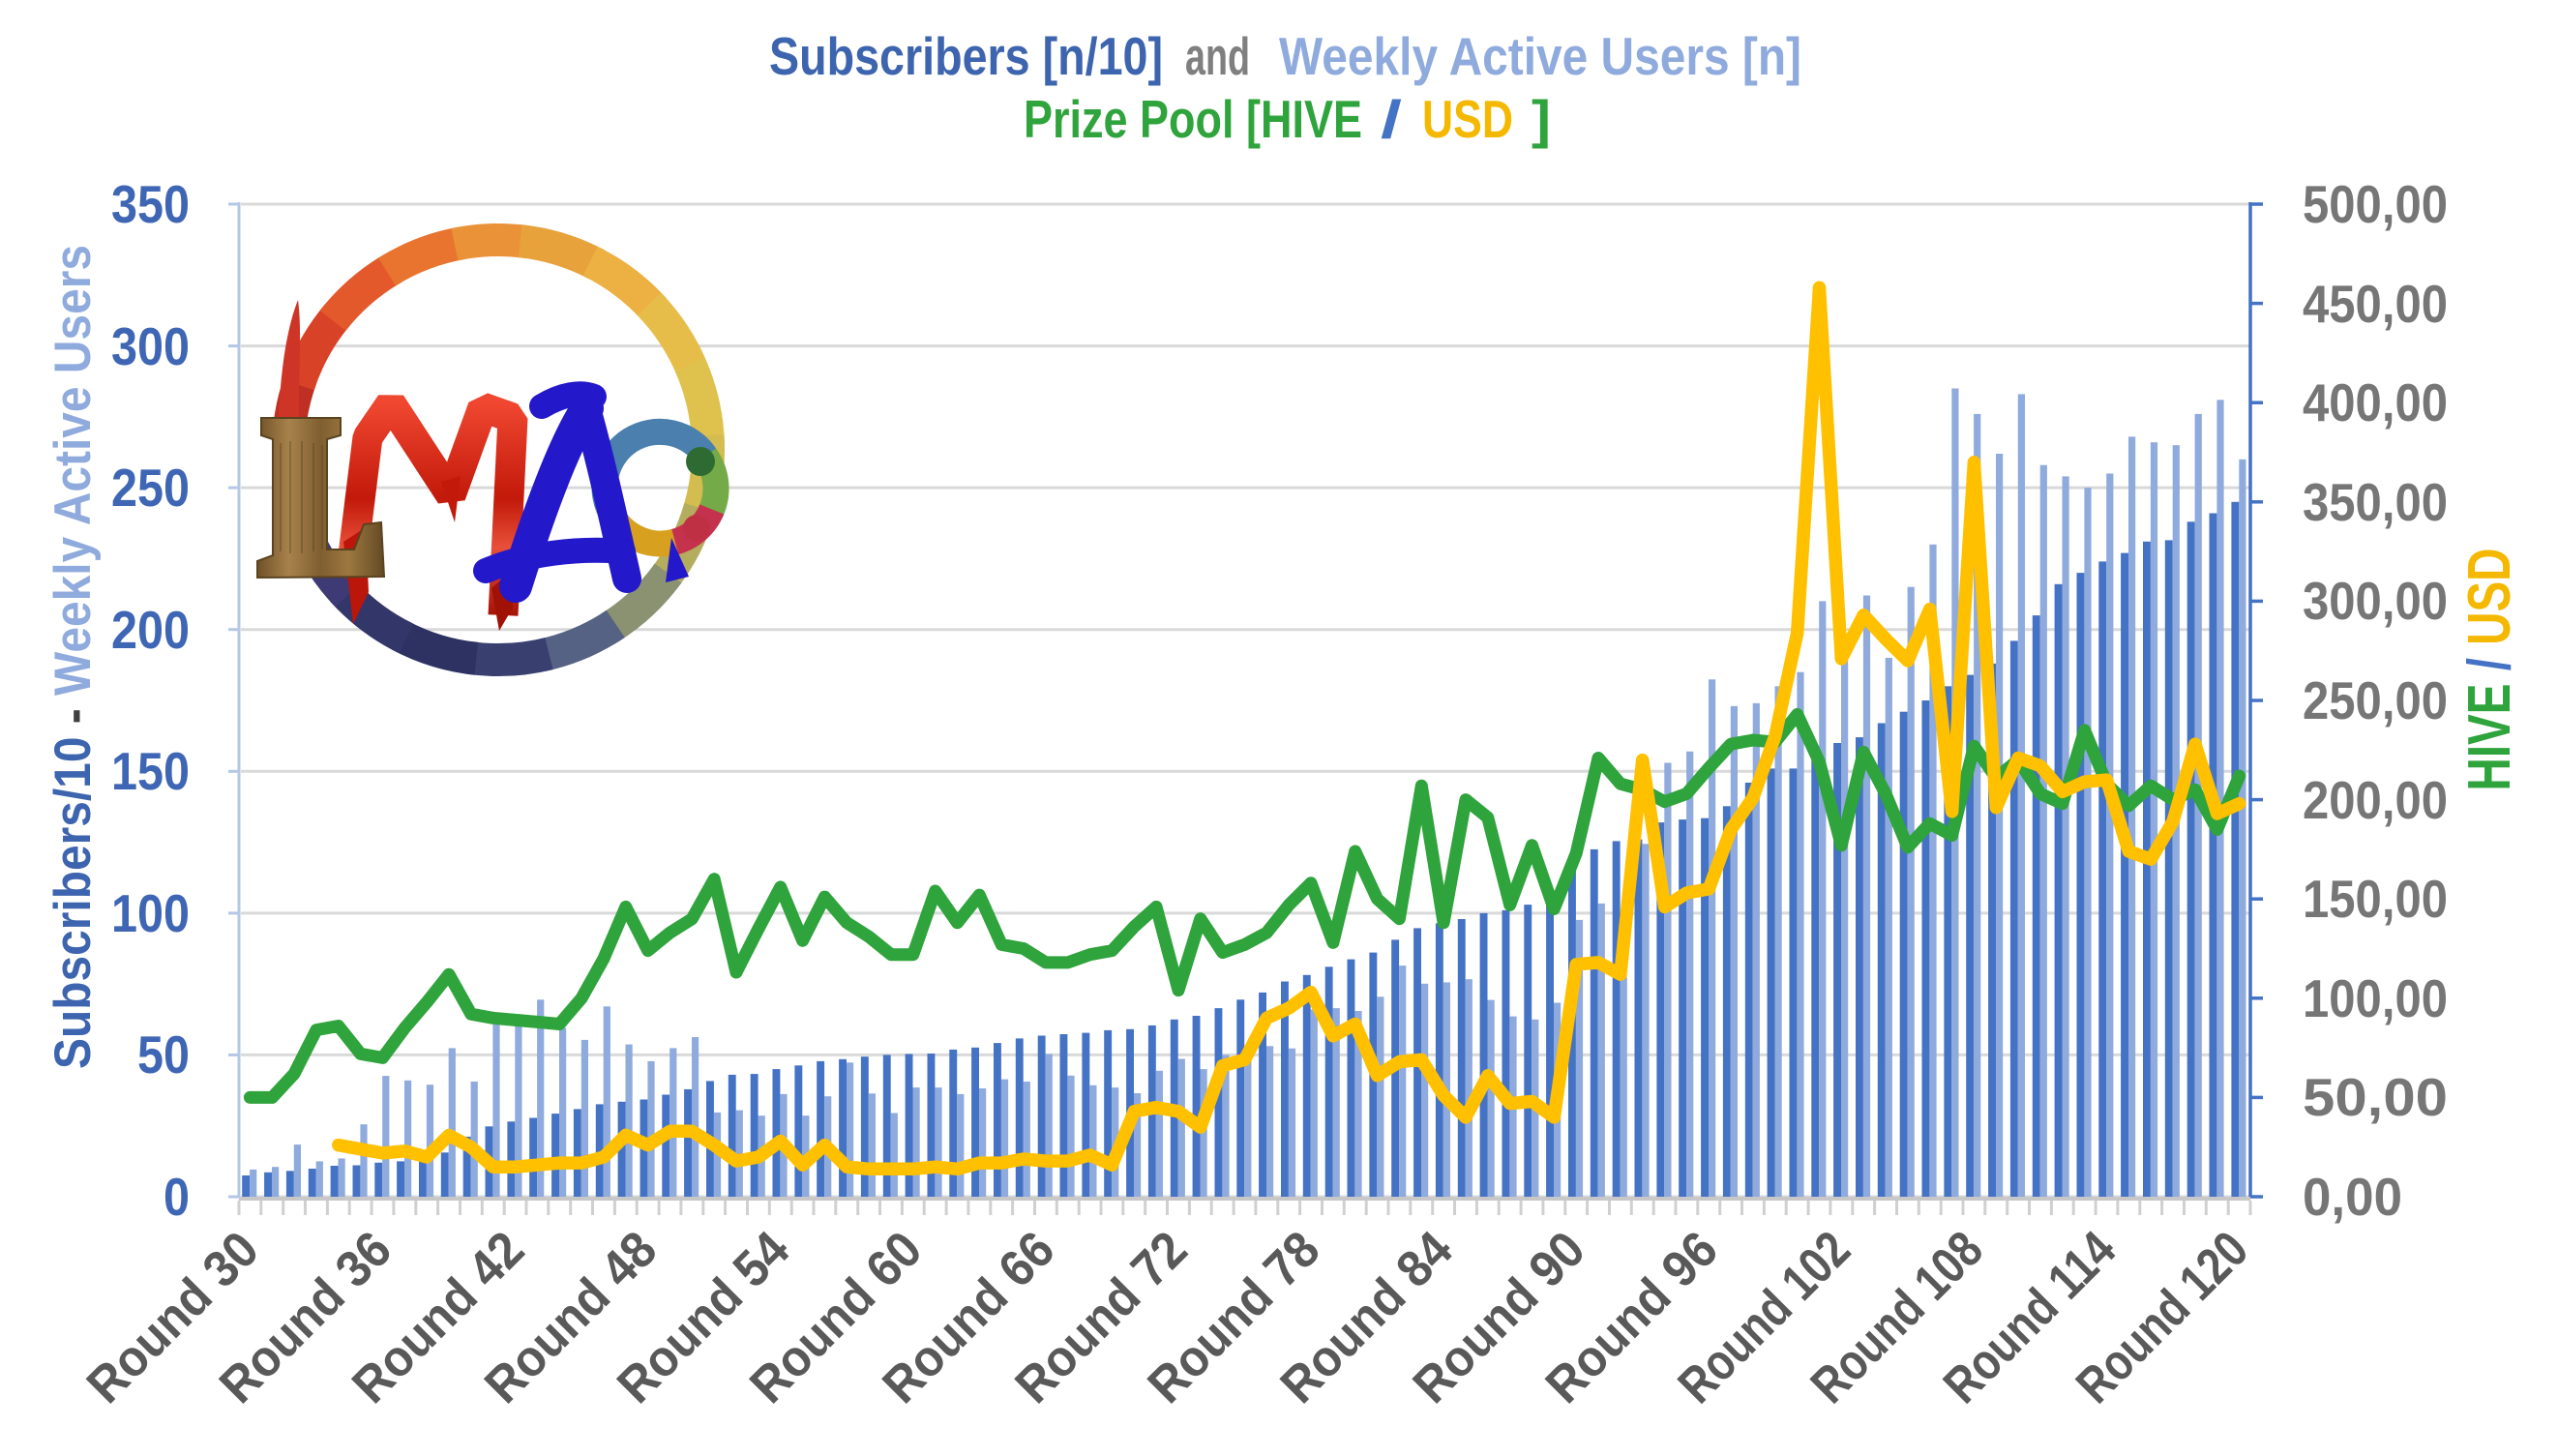  I want to click on svg-text: 500,00, so click(2376, 204).